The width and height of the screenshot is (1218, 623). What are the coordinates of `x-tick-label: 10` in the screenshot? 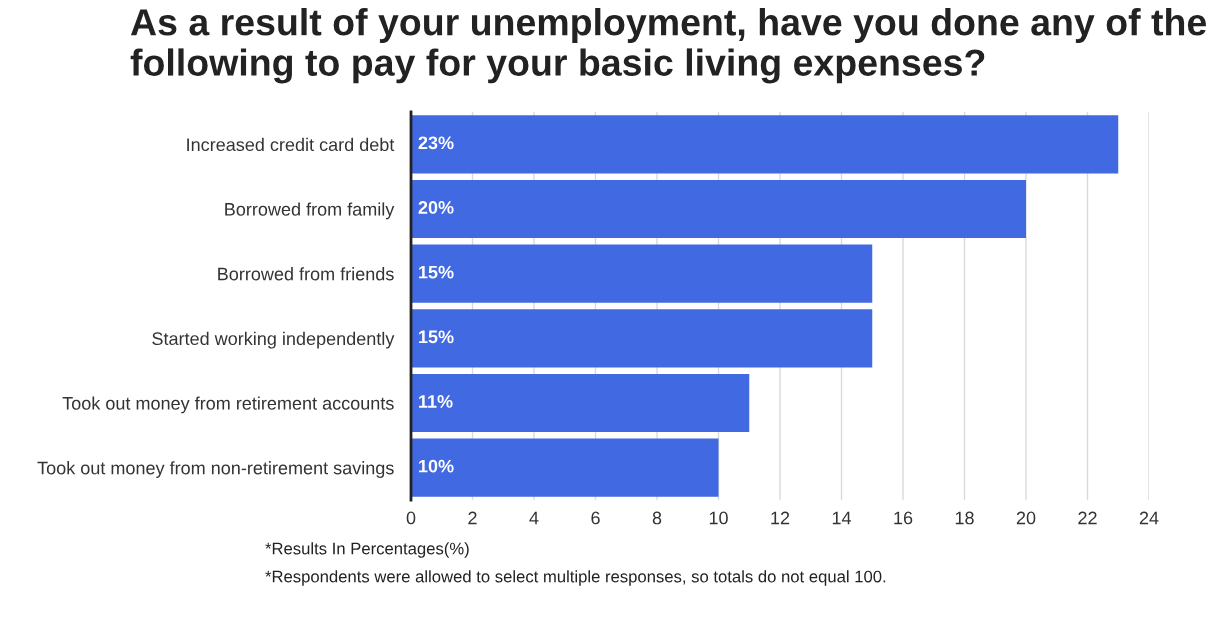 It's located at (718, 518).